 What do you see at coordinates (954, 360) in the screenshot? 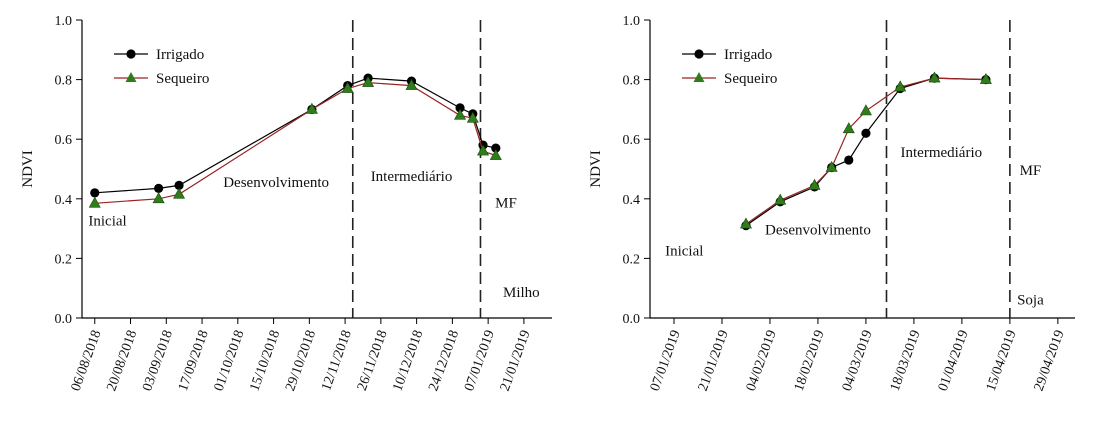
I see `x-tick-label: 01/04/2019` at bounding box center [954, 360].